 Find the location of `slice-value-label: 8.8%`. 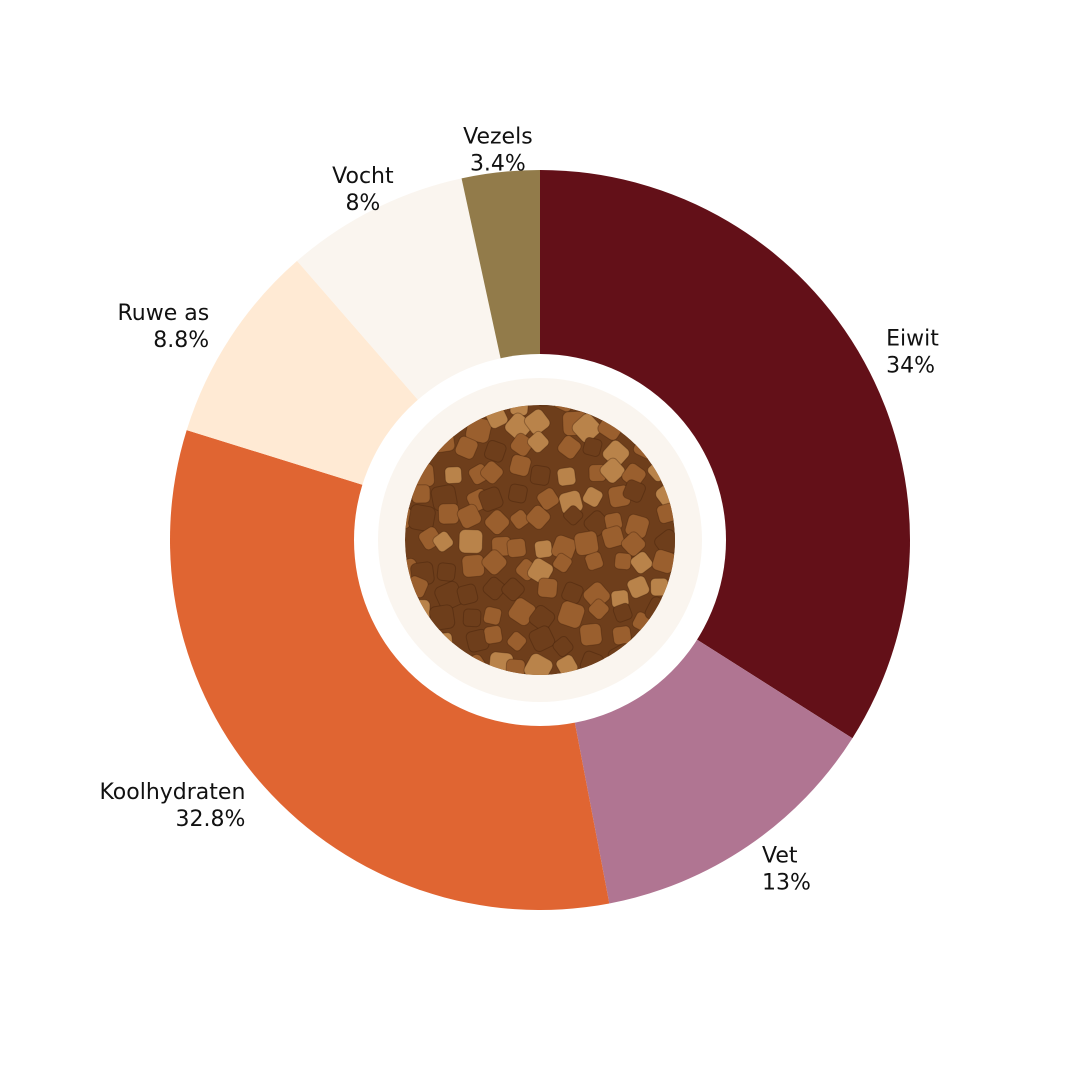

slice-value-label: 8.8% is located at coordinates (181, 340).